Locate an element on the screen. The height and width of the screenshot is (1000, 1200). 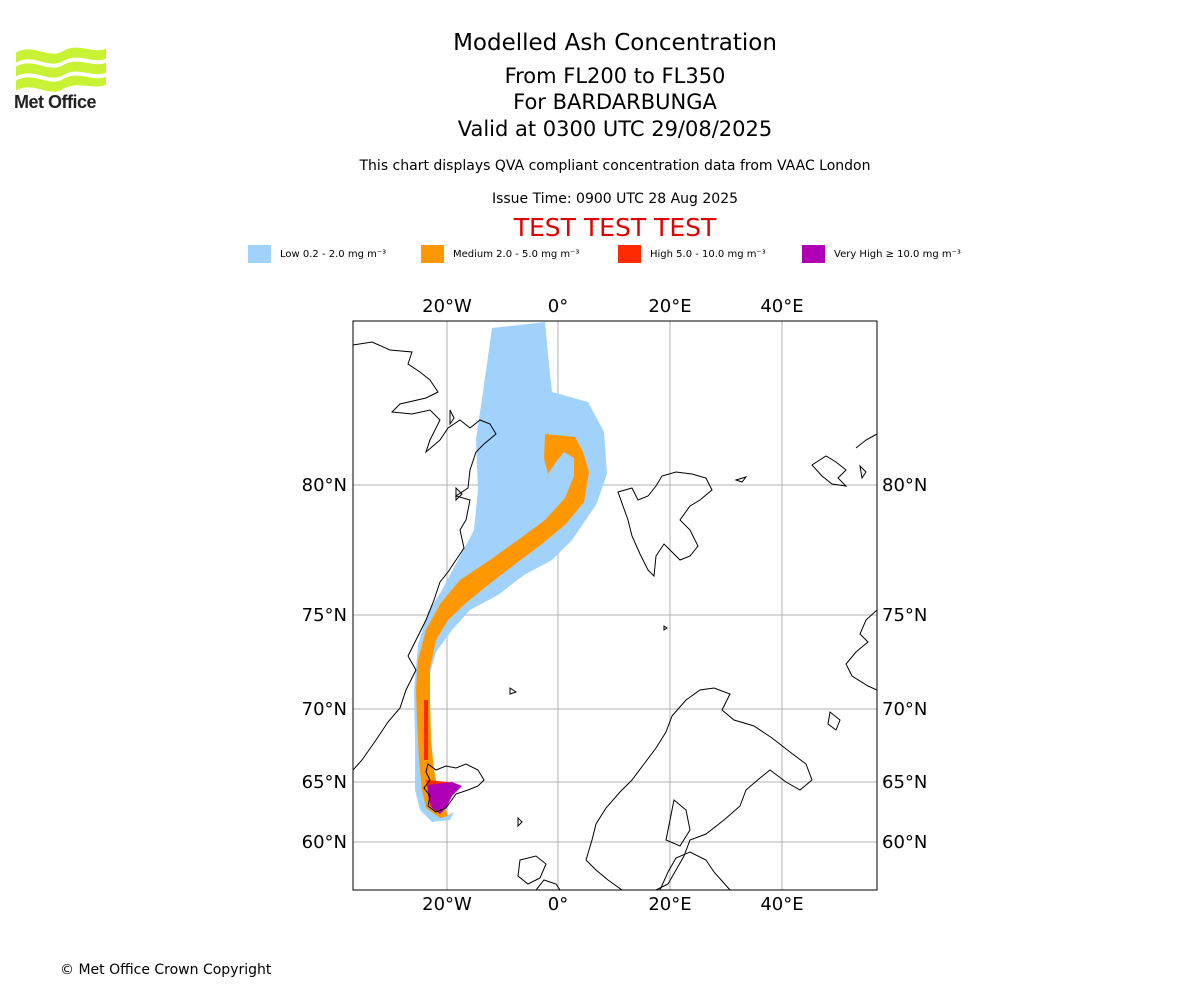
volcano-subtitle: For BARDARBUNGA is located at coordinates (615, 102).